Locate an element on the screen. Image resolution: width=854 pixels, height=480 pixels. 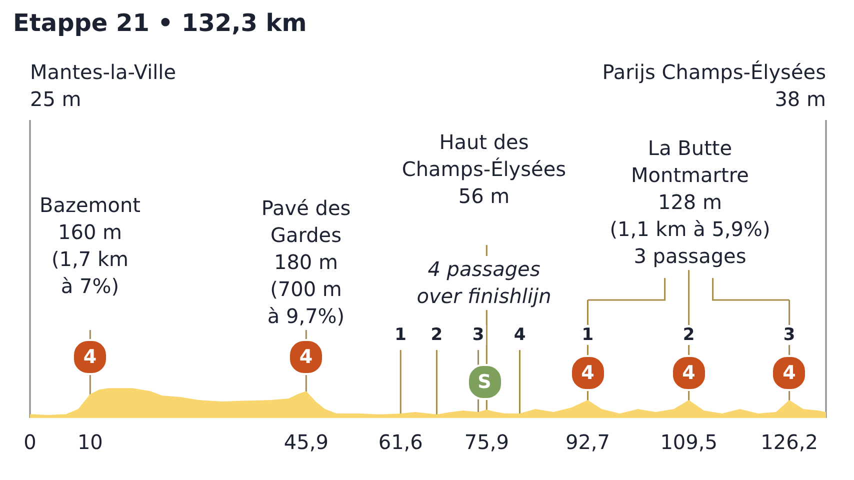
text: Mantes-la-Ville 25 m is located at coordinates (103, 86).